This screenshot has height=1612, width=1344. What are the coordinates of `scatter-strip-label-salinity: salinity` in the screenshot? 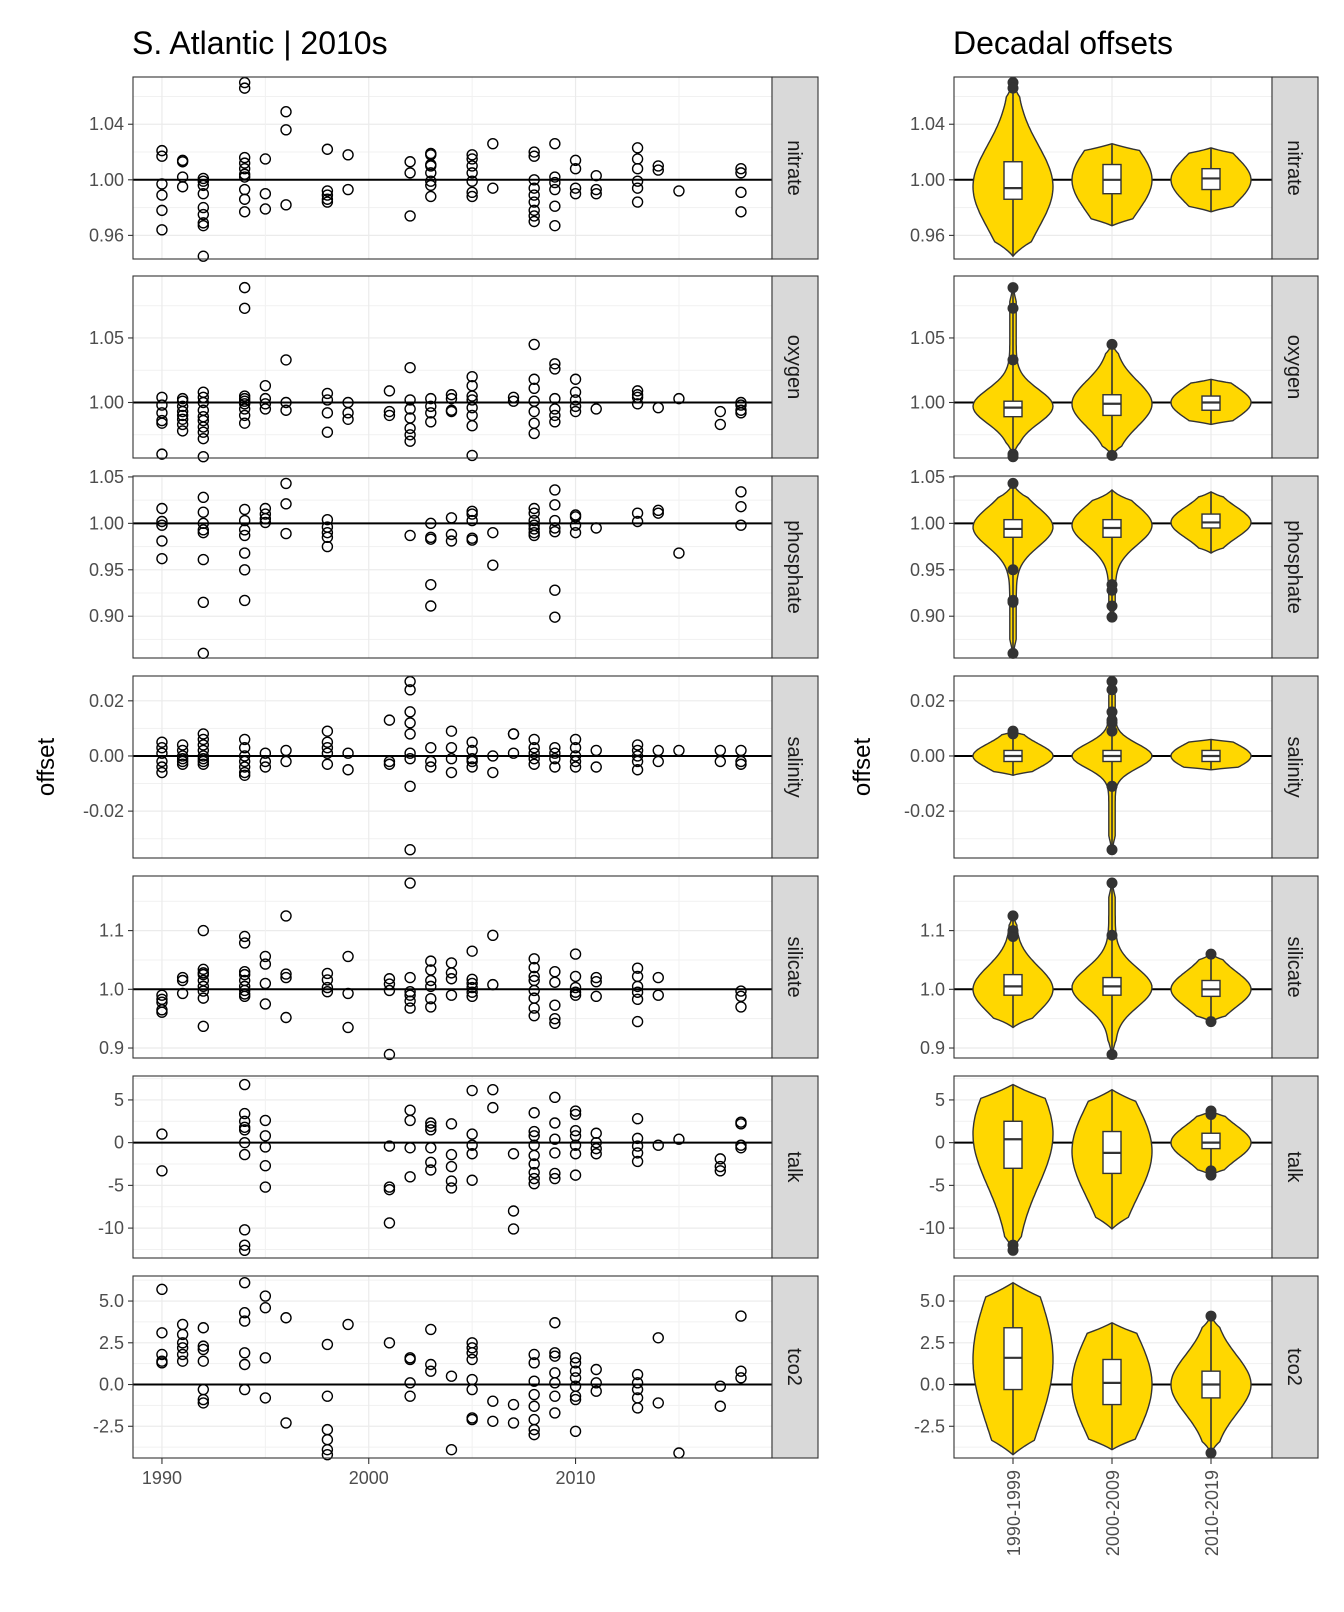 It's located at (794, 766).